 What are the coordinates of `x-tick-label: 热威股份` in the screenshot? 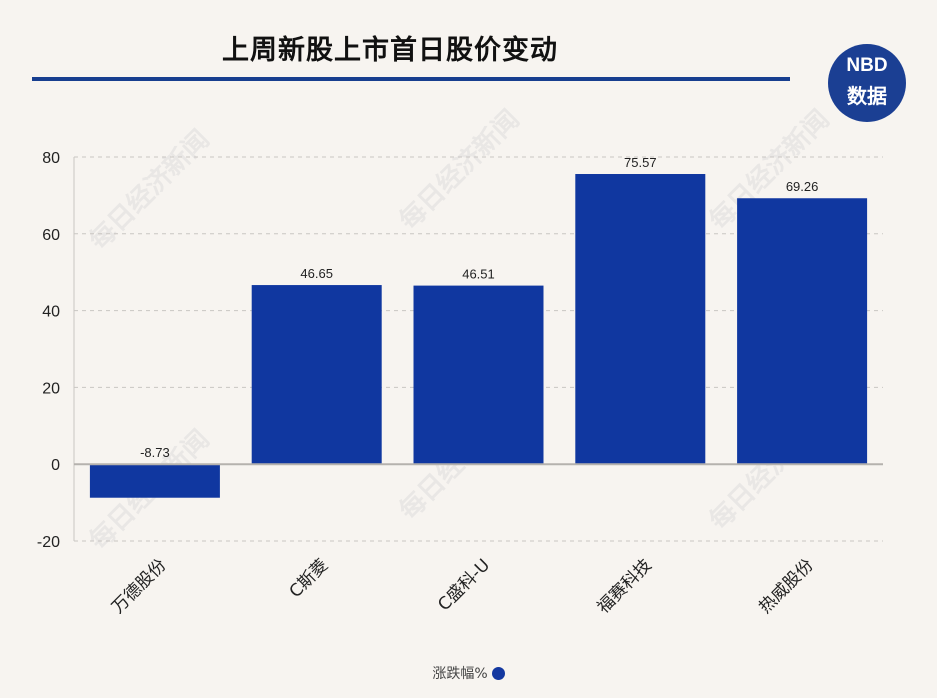 It's located at (786, 586).